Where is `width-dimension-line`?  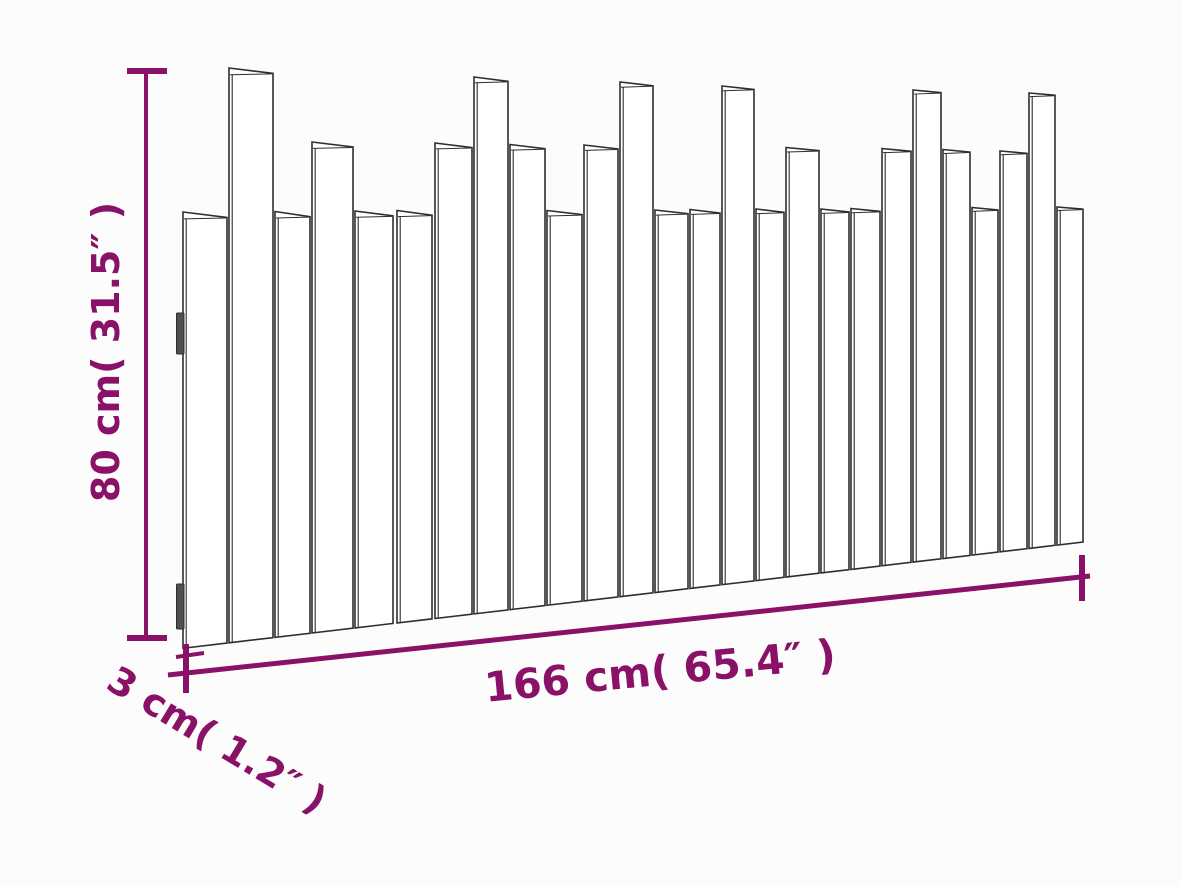
width-dimension-line is located at coordinates (629, 624).